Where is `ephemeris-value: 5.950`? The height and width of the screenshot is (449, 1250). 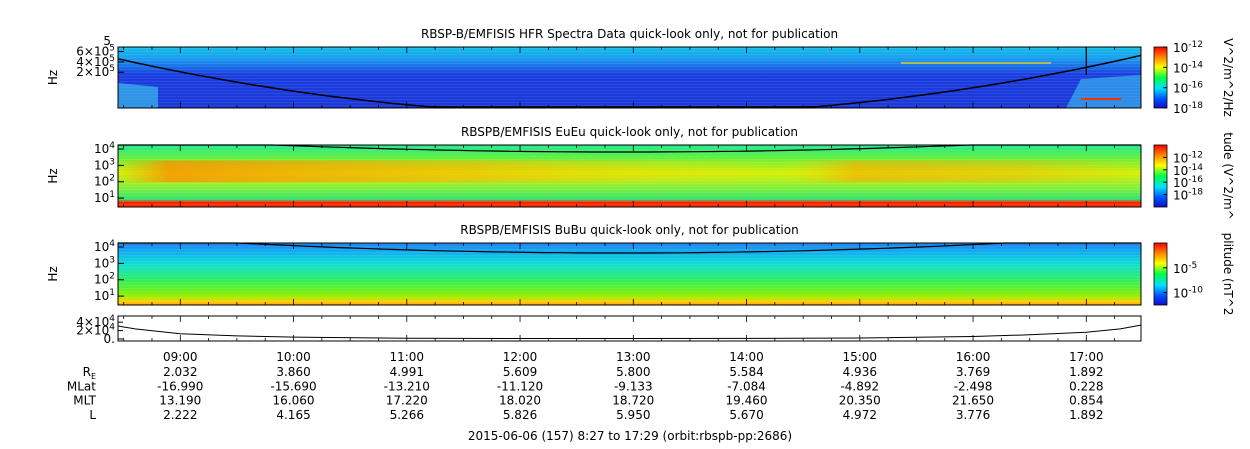 ephemeris-value: 5.950 is located at coordinates (633, 415).